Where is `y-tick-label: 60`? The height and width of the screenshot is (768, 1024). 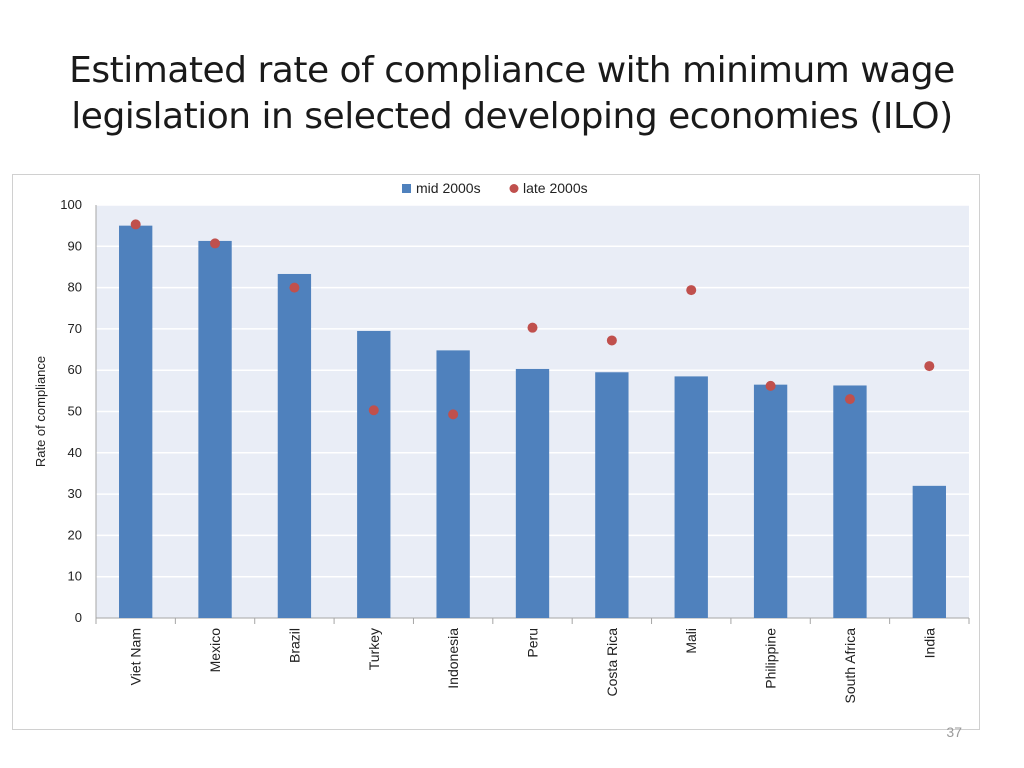
y-tick-label: 60 is located at coordinates (75, 369).